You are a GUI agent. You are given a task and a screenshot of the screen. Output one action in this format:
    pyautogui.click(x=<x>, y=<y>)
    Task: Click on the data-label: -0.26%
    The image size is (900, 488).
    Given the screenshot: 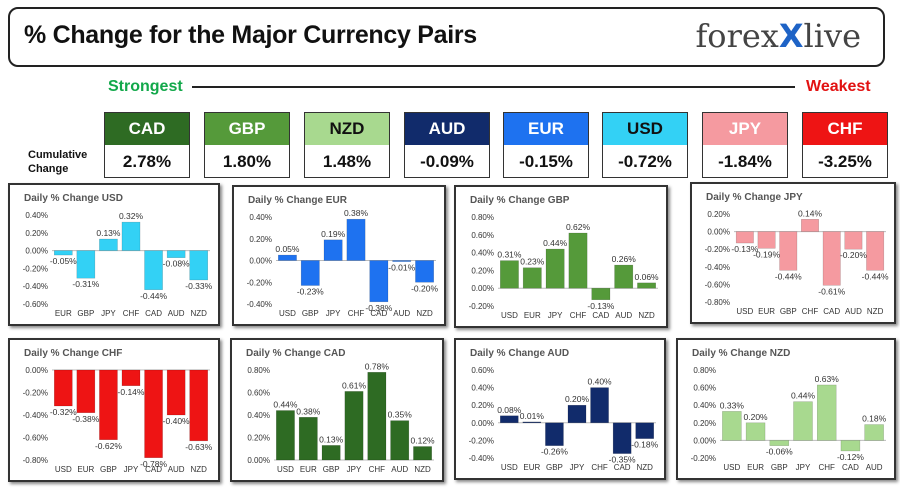 What is the action you would take?
    pyautogui.click(x=554, y=452)
    